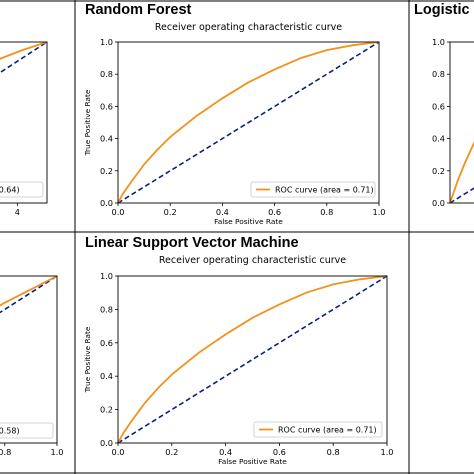  Describe the element at coordinates (17, 212) in the screenshot. I see `x-tick-label: 4` at that location.